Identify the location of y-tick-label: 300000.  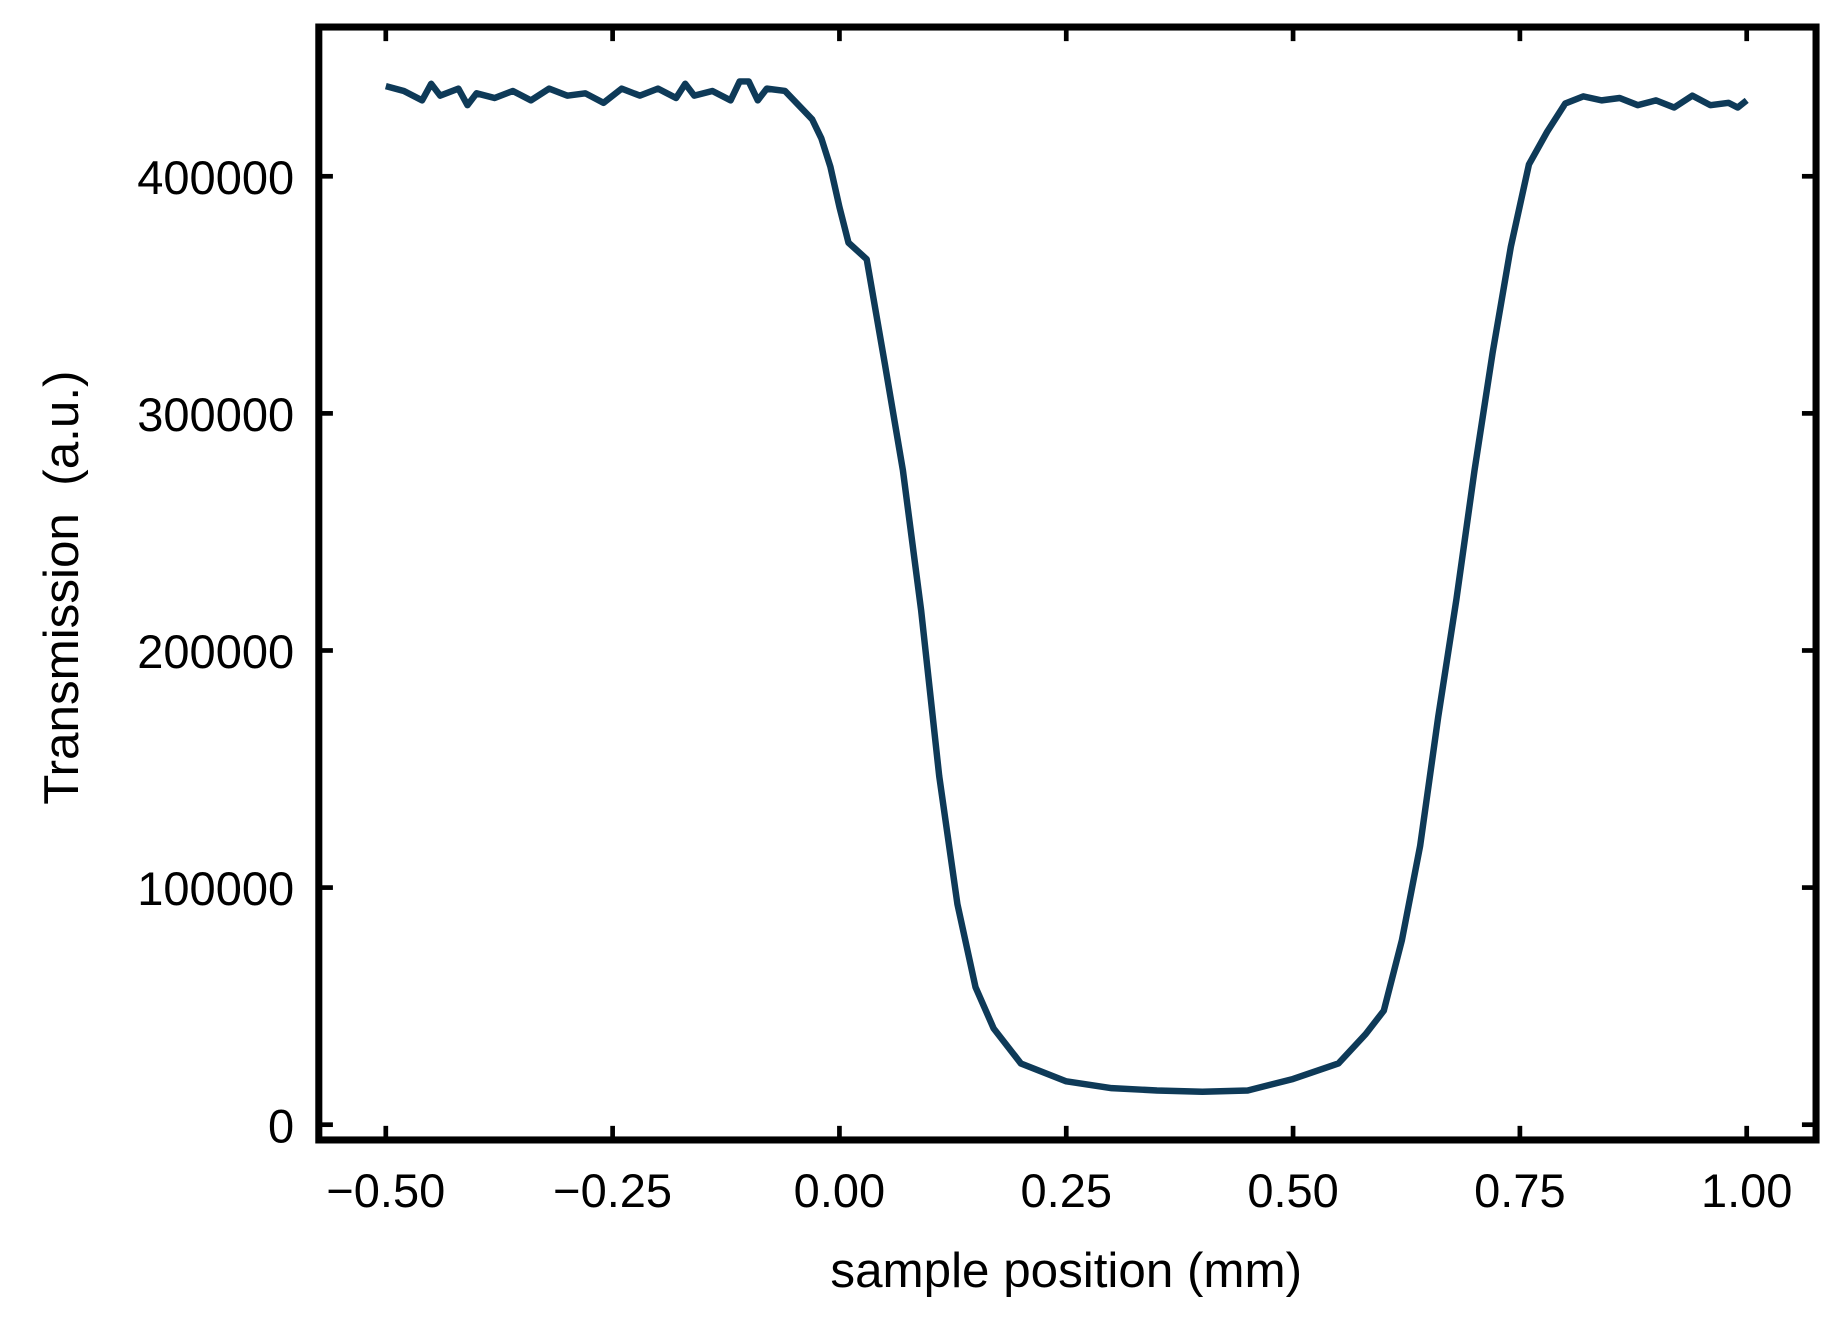
(215, 414).